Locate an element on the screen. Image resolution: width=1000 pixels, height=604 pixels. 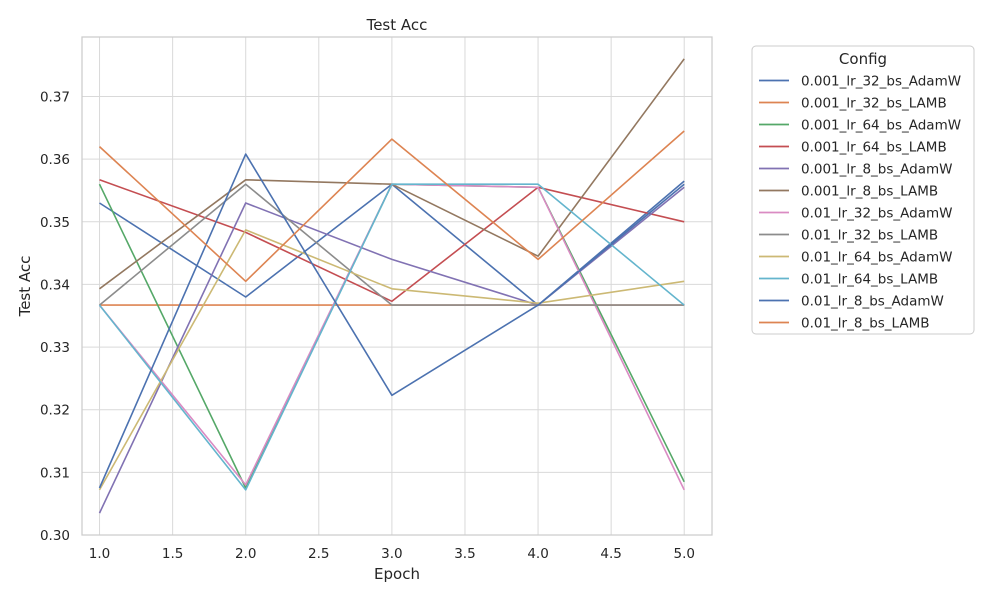
x-tick-labels: 1.0 1.5 2.0 2.5 3.0 3.5 4.0 4.5 5.0 is located at coordinates (392, 554).